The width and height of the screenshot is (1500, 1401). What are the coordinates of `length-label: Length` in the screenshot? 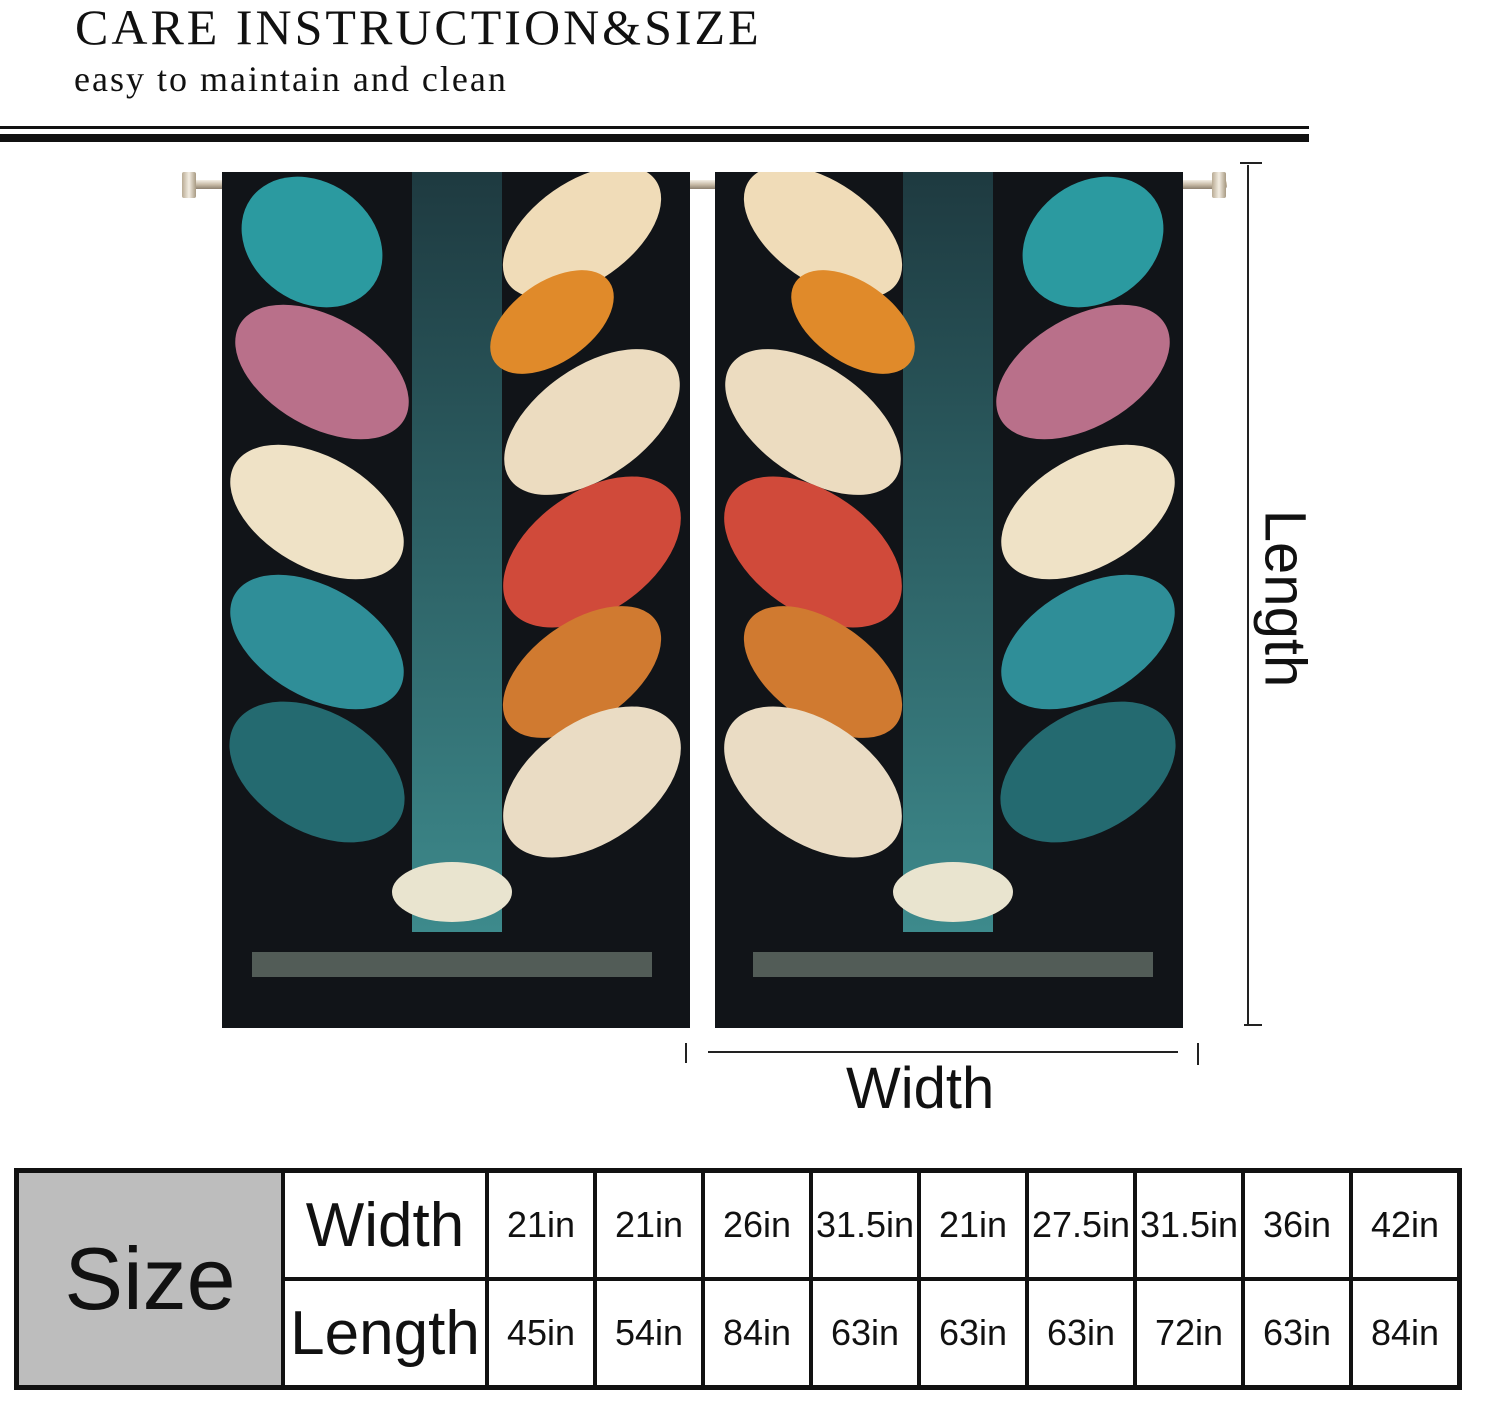 It's located at (1285, 598).